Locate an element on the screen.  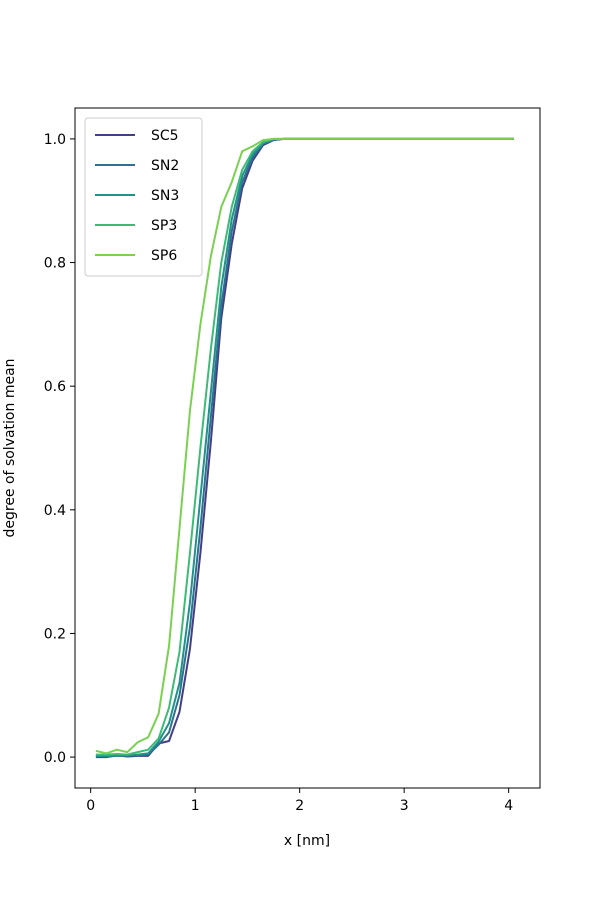
legend-label-sn3: SN3 is located at coordinates (165, 196).